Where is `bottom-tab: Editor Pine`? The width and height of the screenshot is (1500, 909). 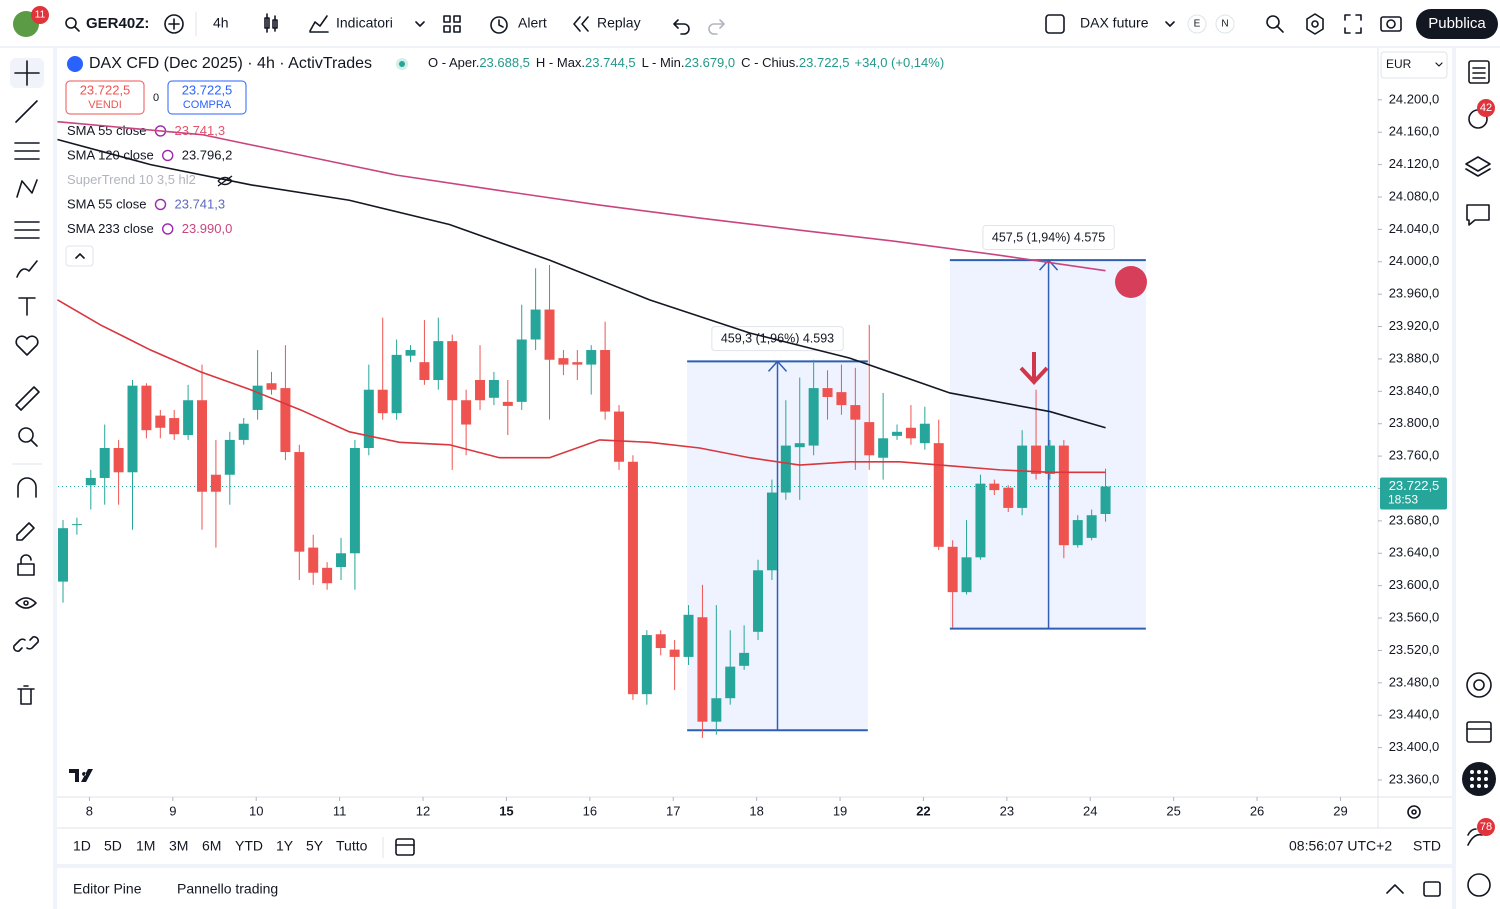
bottom-tab: Editor Pine is located at coordinates (107, 889).